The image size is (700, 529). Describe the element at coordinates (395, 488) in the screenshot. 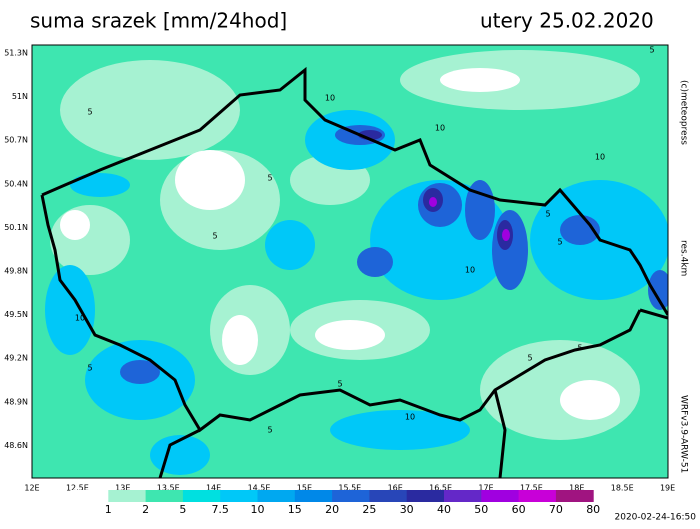

I see `lon-label: 16E` at that location.